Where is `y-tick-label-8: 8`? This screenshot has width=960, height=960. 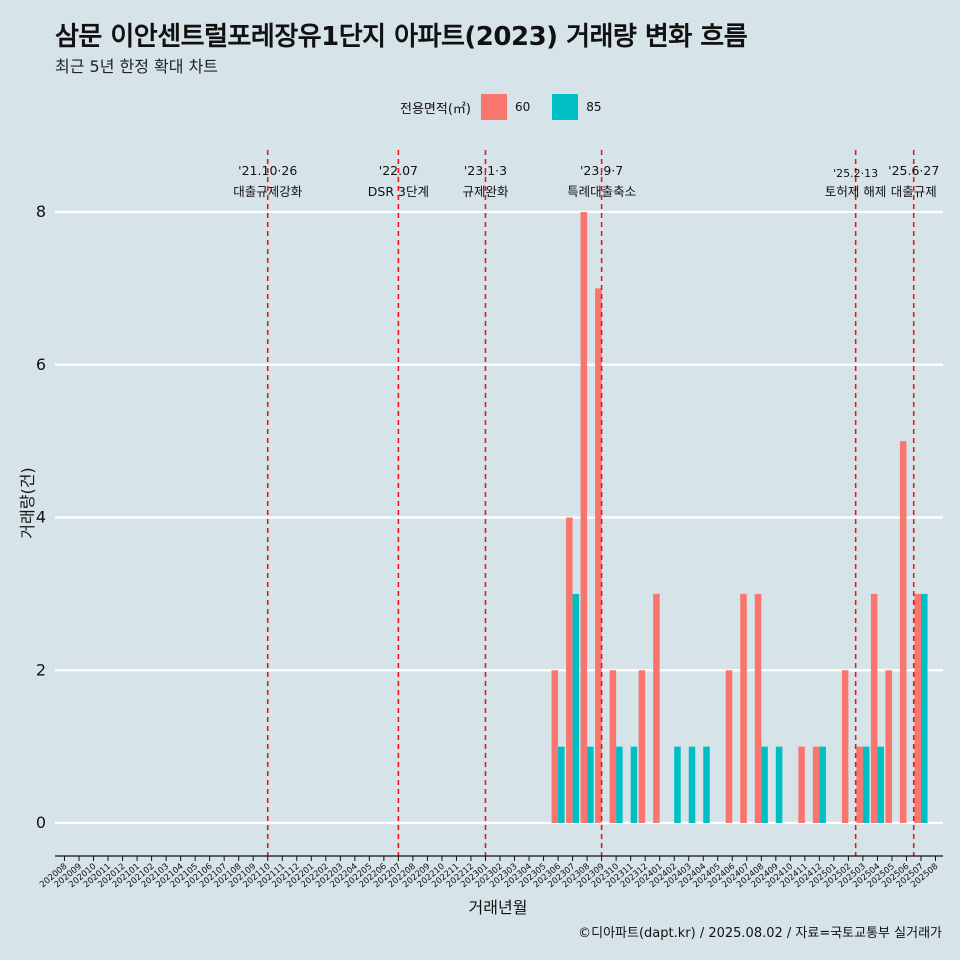 y-tick-label-8: 8 is located at coordinates (41, 211).